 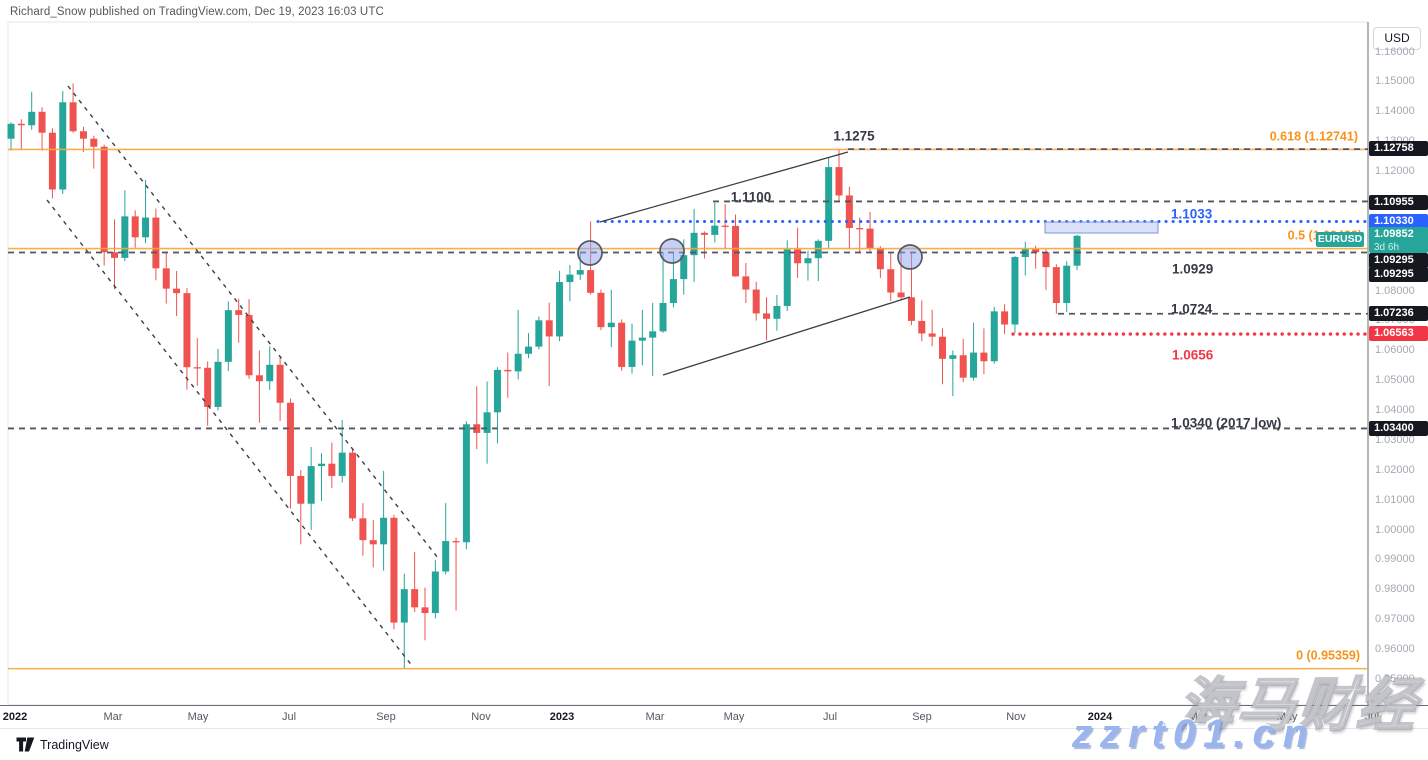 I want to click on resistance-highlight-box, so click(x=1101, y=227).